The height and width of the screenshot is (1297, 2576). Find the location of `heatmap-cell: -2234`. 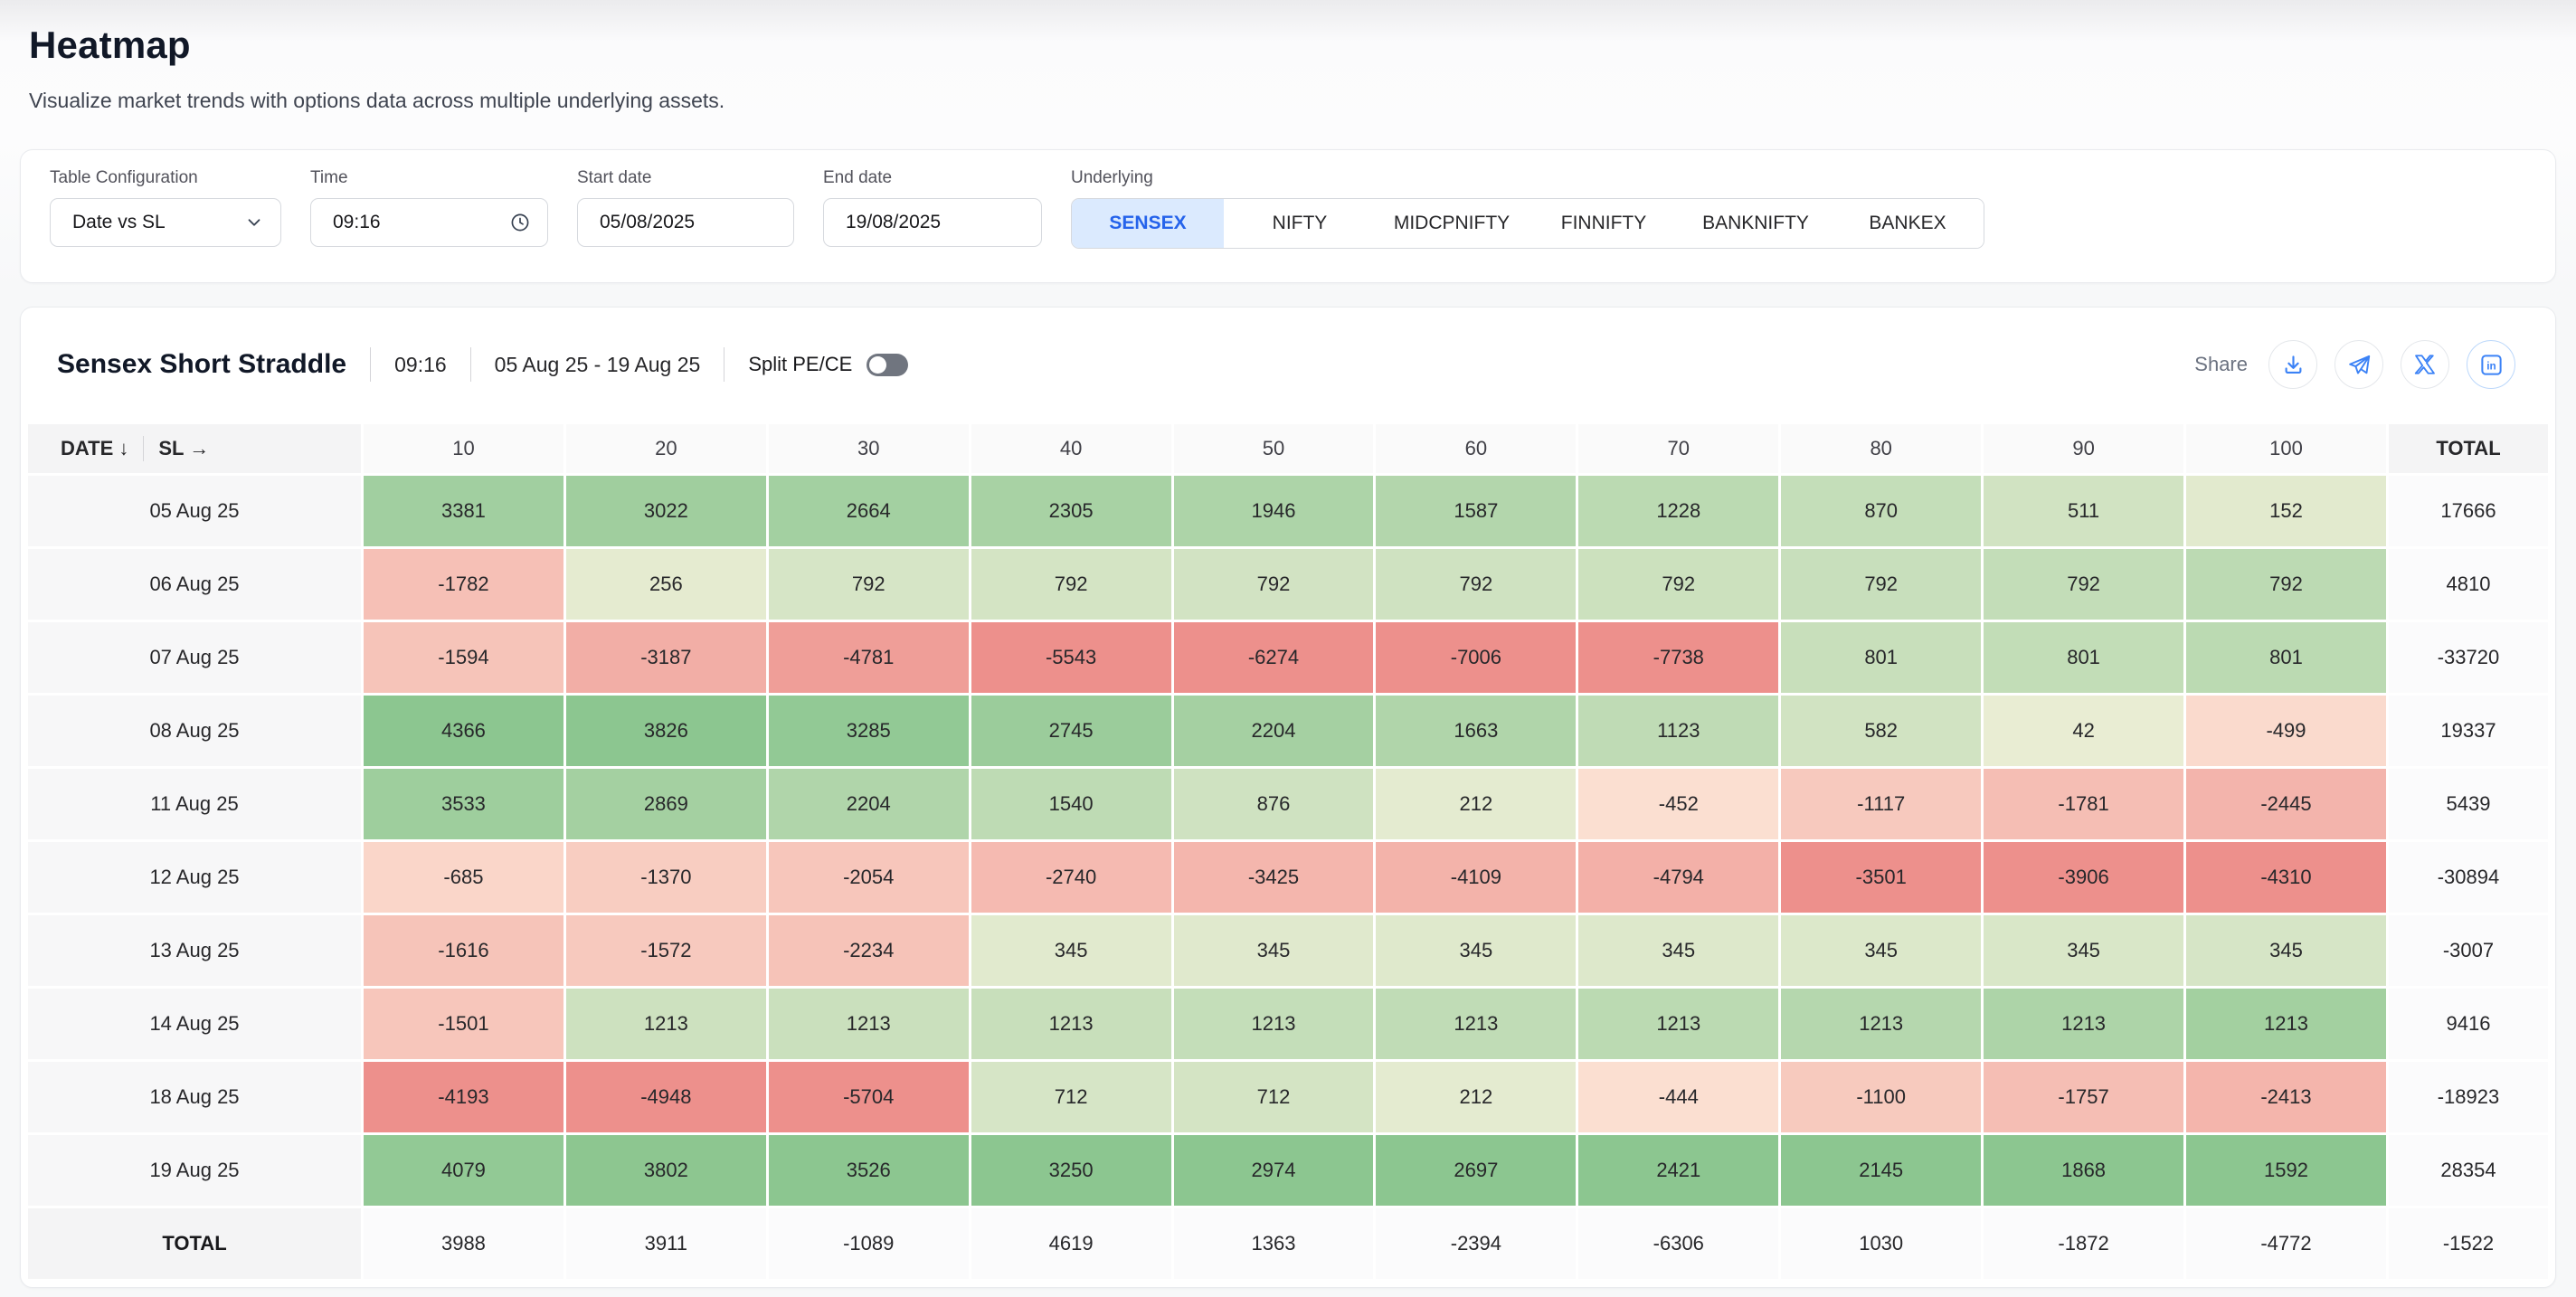

heatmap-cell: -2234 is located at coordinates (869, 950).